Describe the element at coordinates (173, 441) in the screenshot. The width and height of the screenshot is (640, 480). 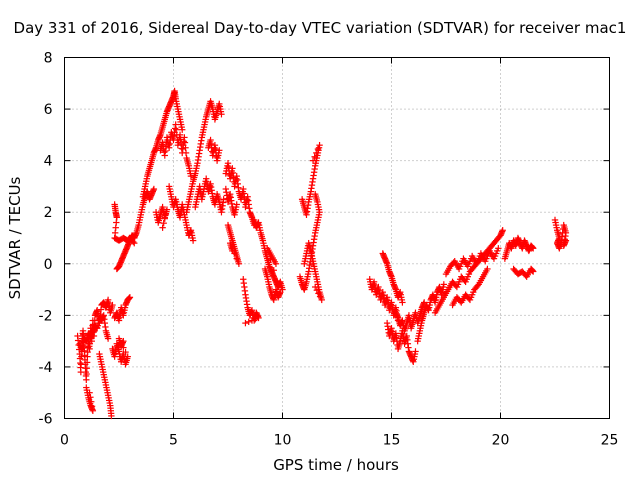
I see `x-tick-label: 5` at that location.